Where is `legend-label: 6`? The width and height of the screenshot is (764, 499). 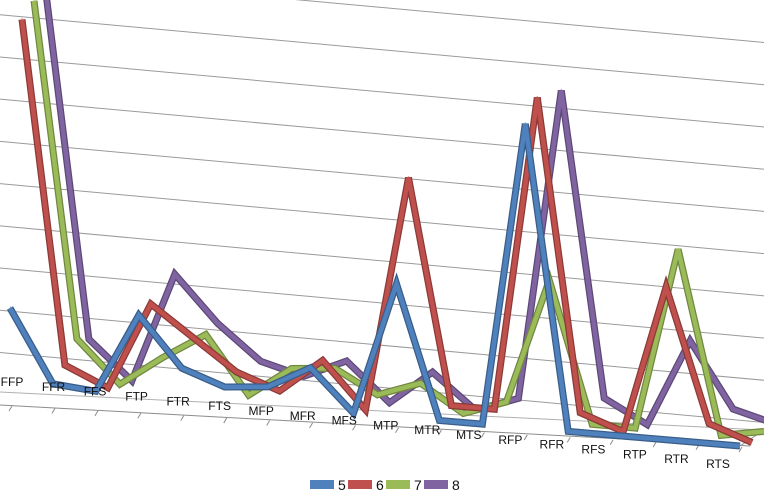
legend-label: 6 is located at coordinates (380, 485).